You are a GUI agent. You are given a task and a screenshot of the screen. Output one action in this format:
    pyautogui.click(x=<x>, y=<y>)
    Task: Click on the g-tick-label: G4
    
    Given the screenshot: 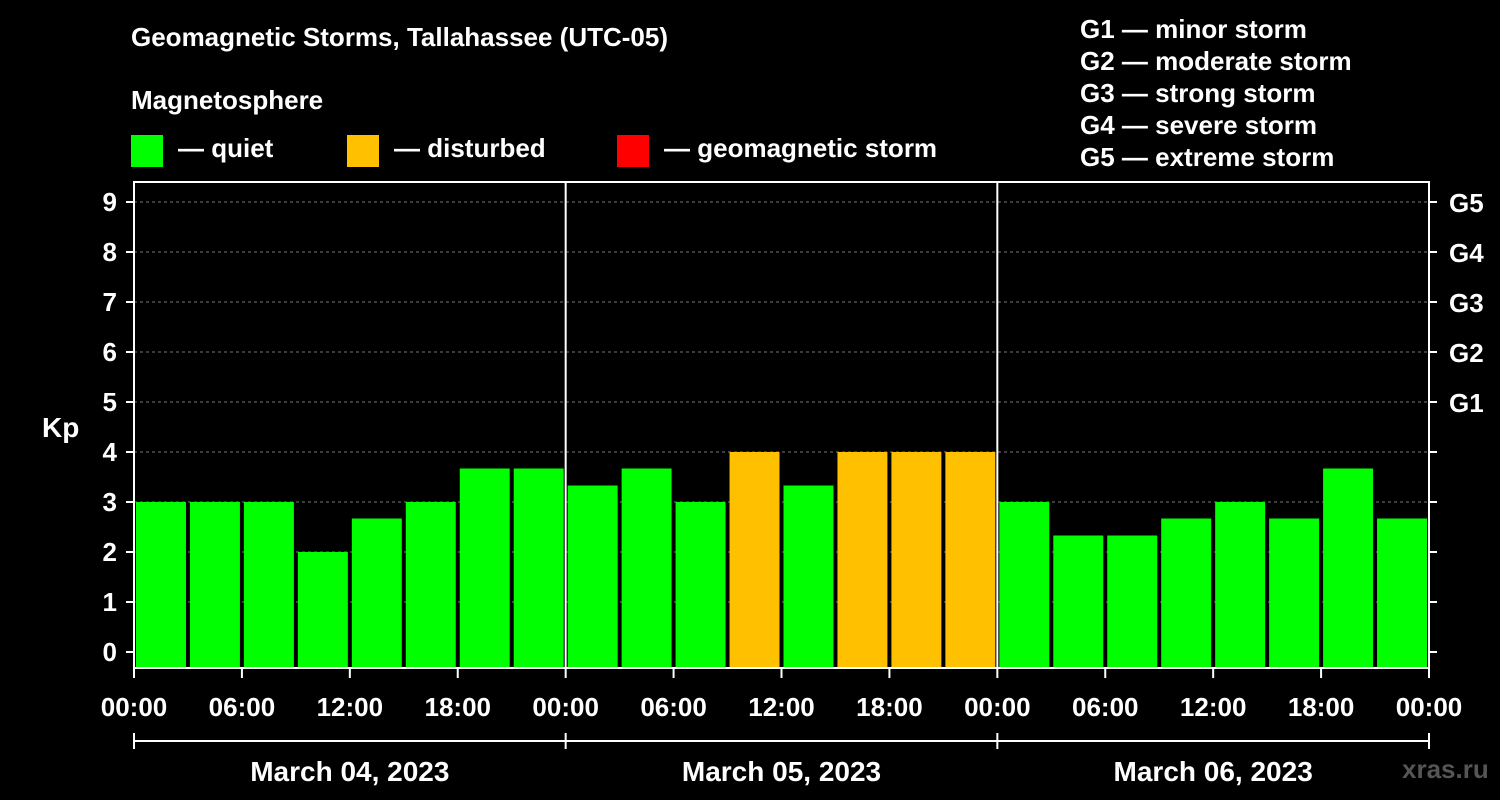 What is the action you would take?
    pyautogui.click(x=1466, y=253)
    